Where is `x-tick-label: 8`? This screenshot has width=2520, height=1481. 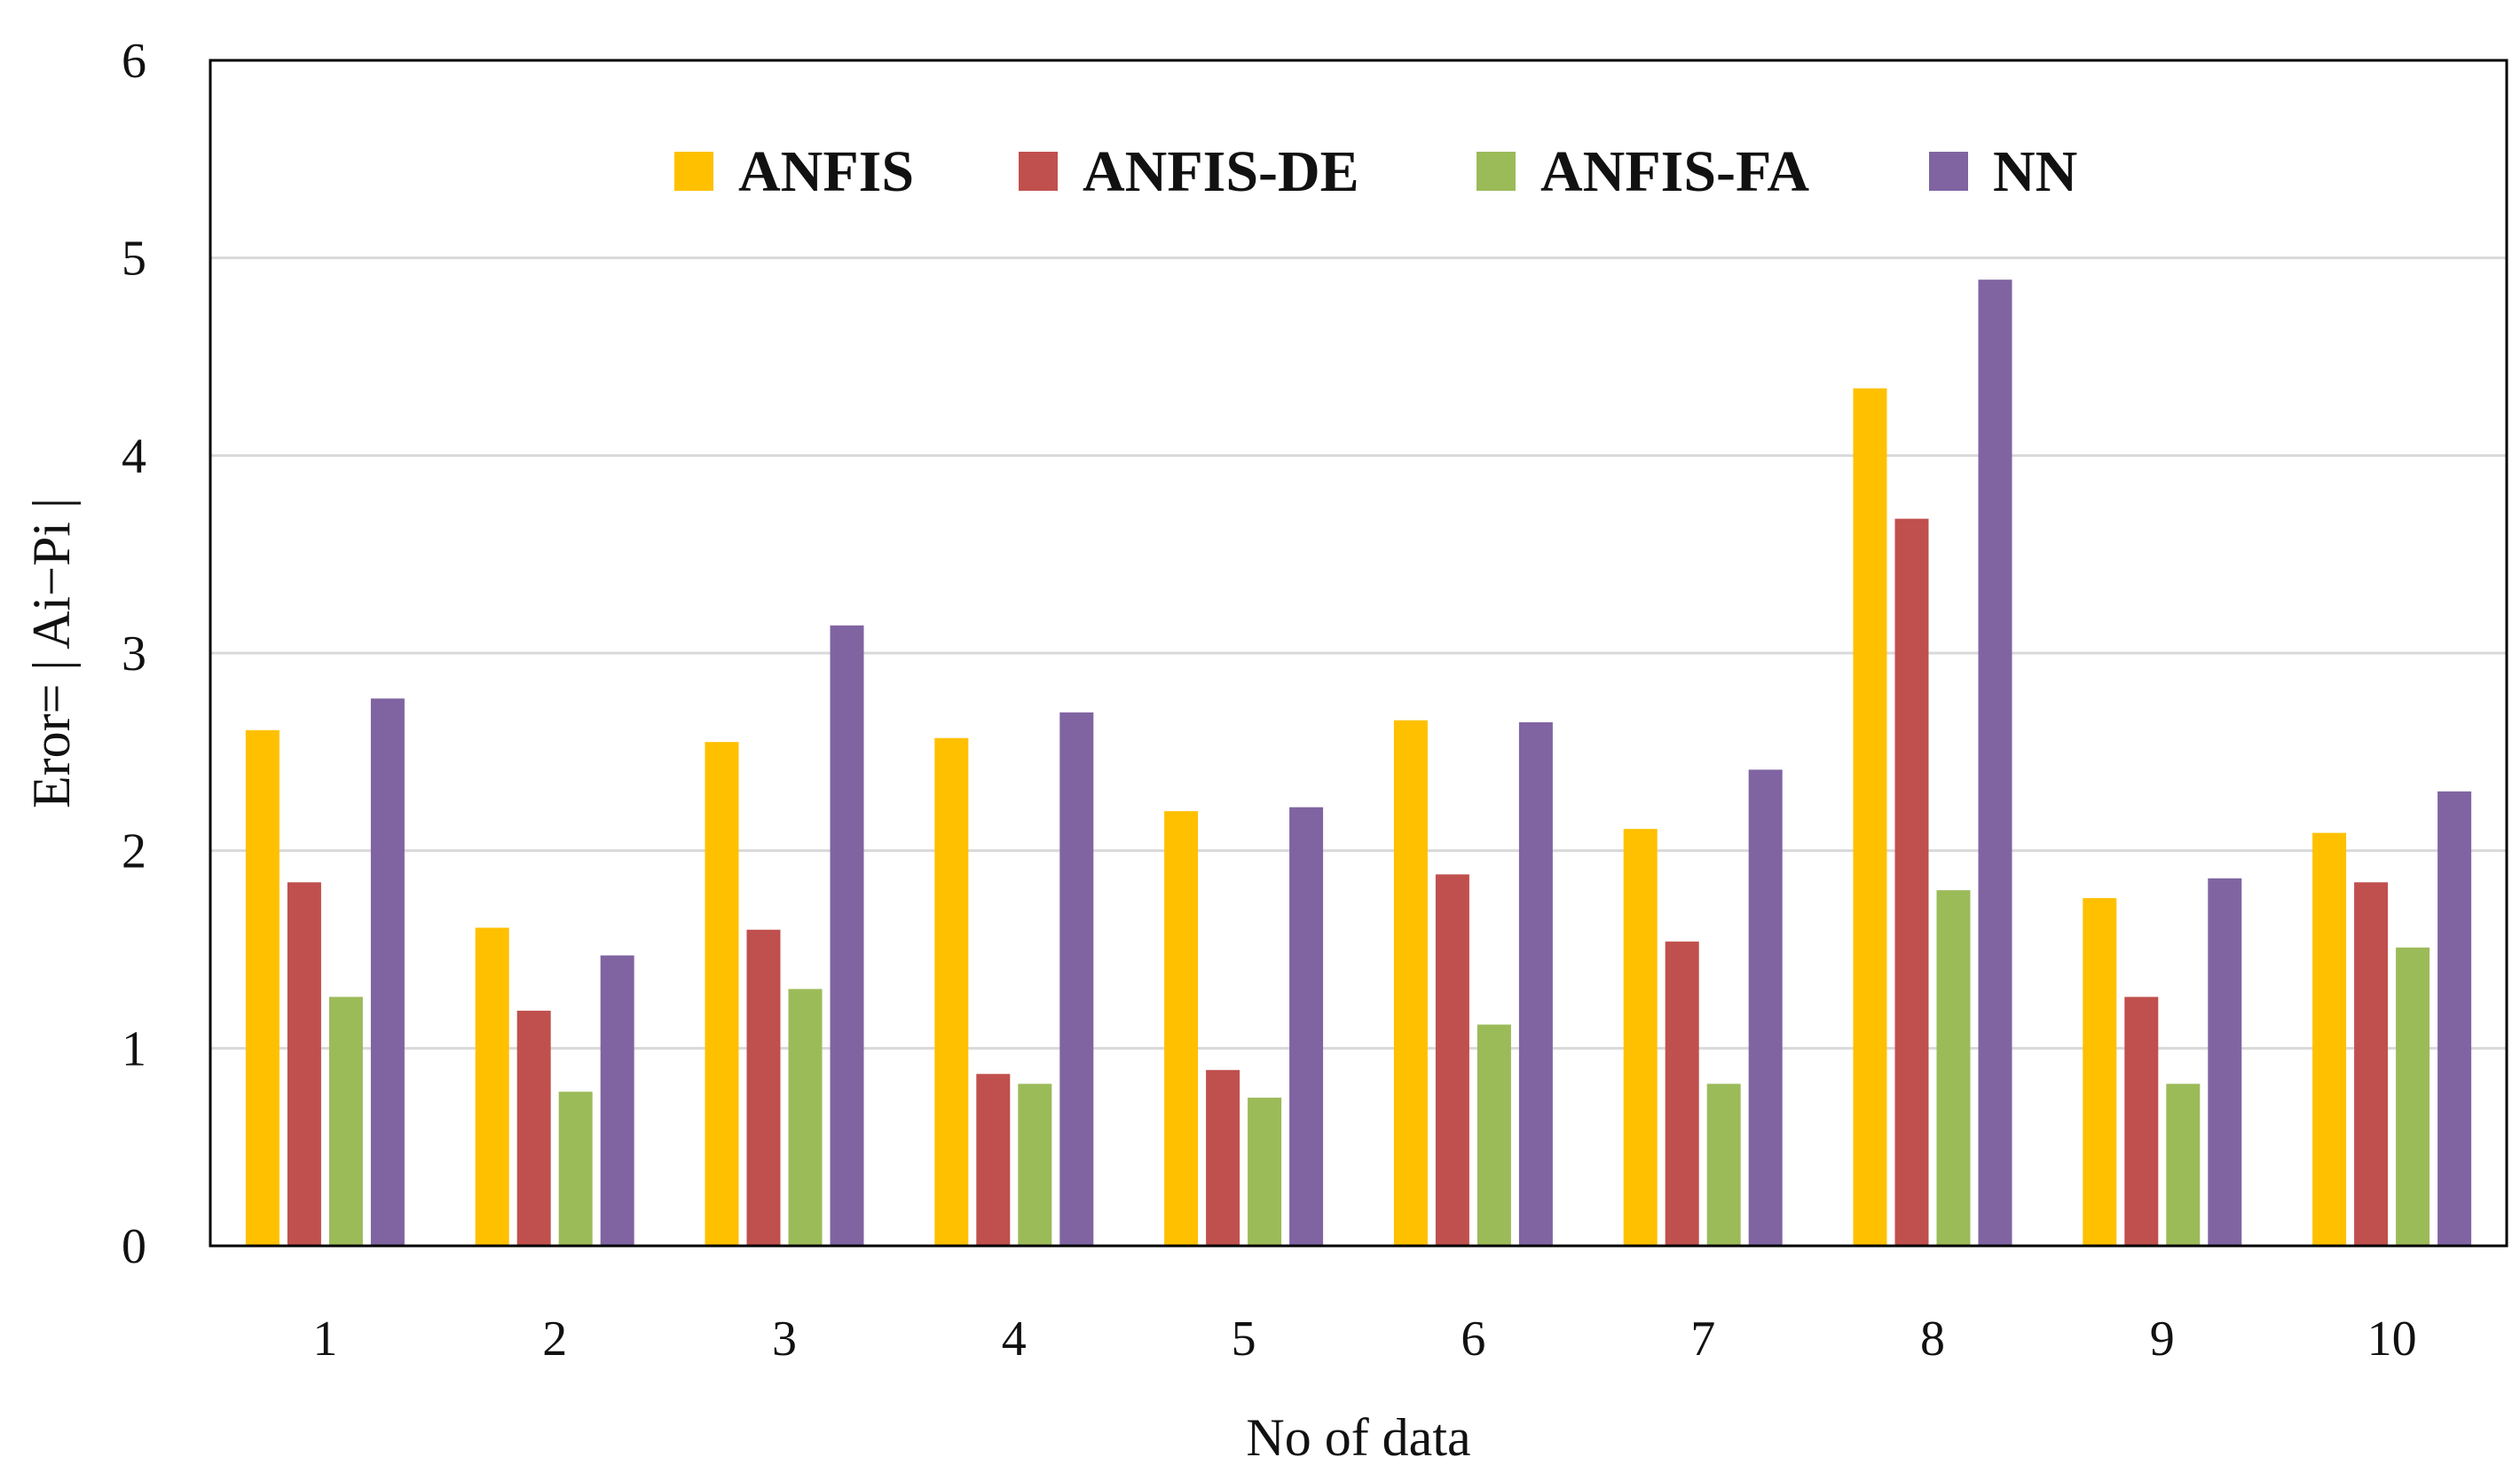
x-tick-label: 8 is located at coordinates (1933, 1339).